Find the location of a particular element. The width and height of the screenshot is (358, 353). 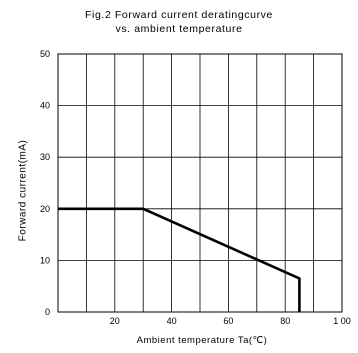

y-tick-label: 40 is located at coordinates (45, 106).